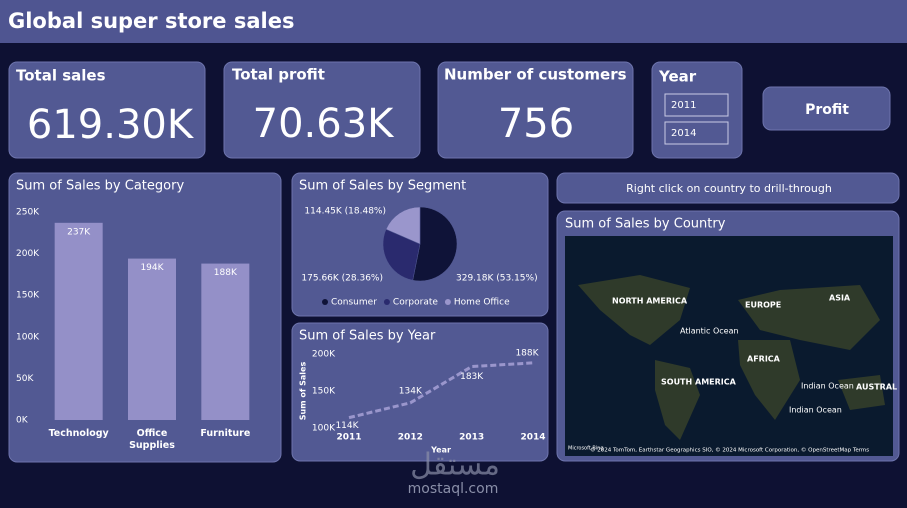 The image size is (907, 508). I want to click on card-value: 756, so click(536, 124).